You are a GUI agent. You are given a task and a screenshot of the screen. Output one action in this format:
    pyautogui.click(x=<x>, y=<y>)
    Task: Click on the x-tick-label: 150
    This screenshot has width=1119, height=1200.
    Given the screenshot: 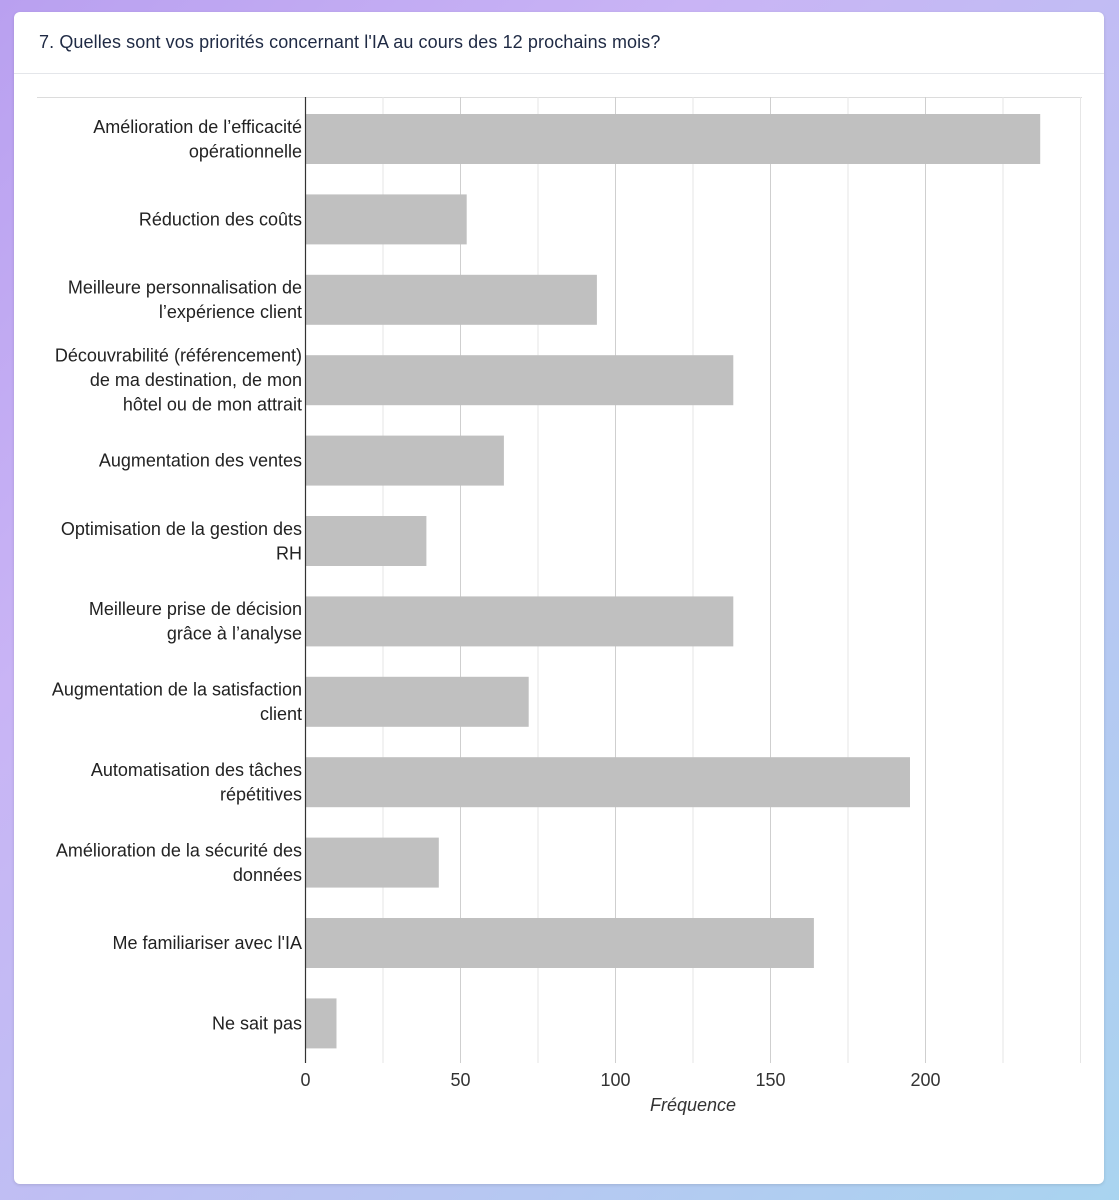 What is the action you would take?
    pyautogui.click(x=770, y=1080)
    